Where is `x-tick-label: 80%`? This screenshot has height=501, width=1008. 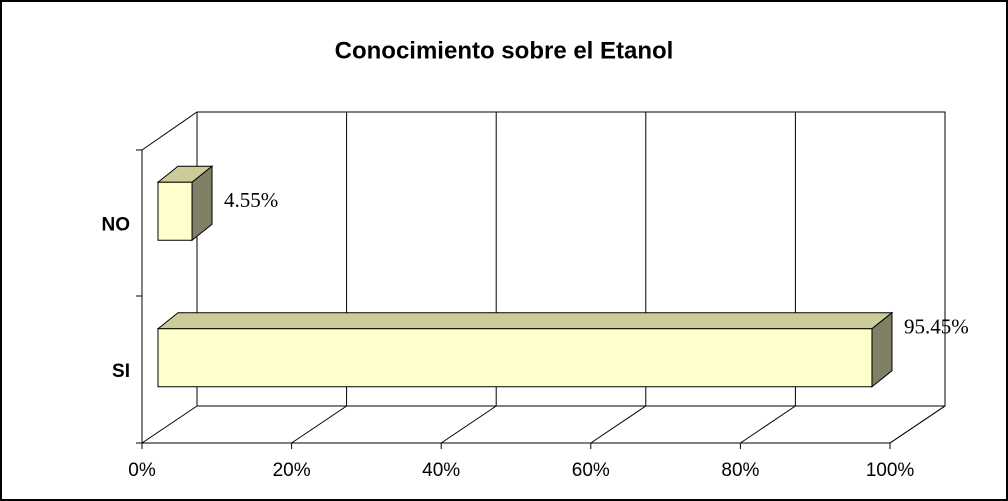
x-tick-label: 80% is located at coordinates (740, 470).